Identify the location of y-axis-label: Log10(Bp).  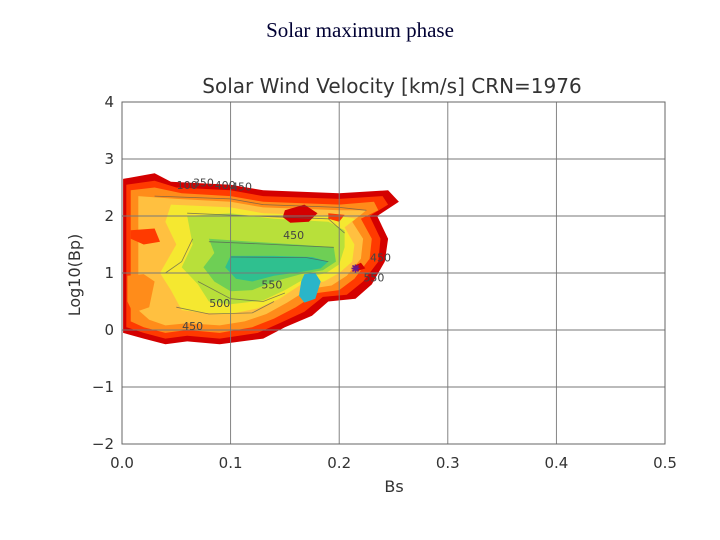
(74, 275).